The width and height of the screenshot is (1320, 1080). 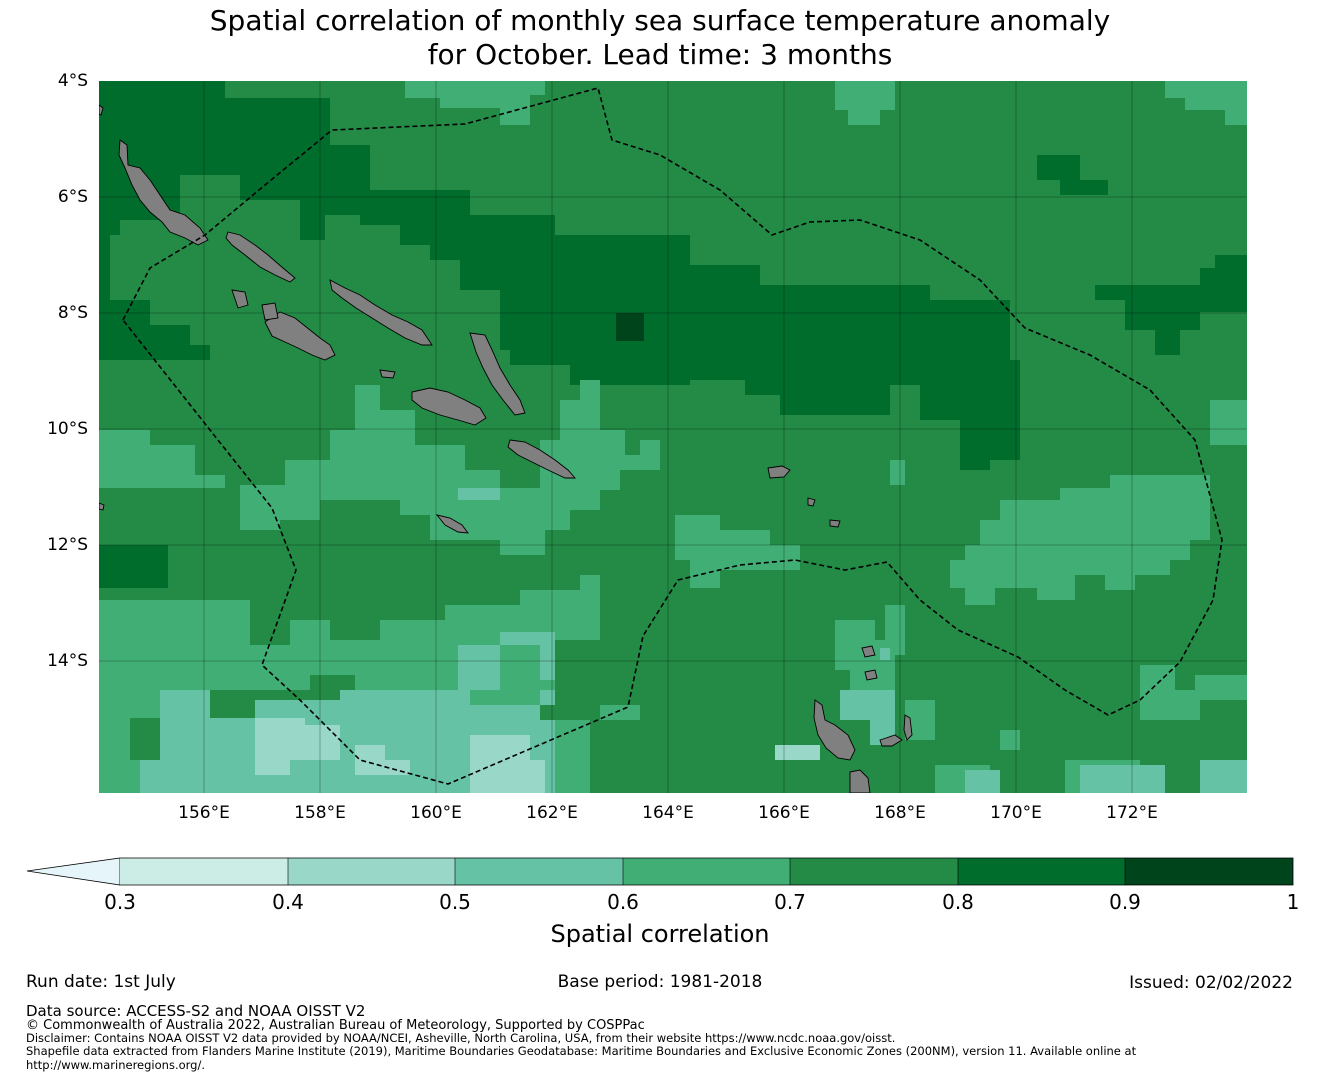 What do you see at coordinates (1293, 902) in the screenshot?
I see `colorbar-tick-1: 1` at bounding box center [1293, 902].